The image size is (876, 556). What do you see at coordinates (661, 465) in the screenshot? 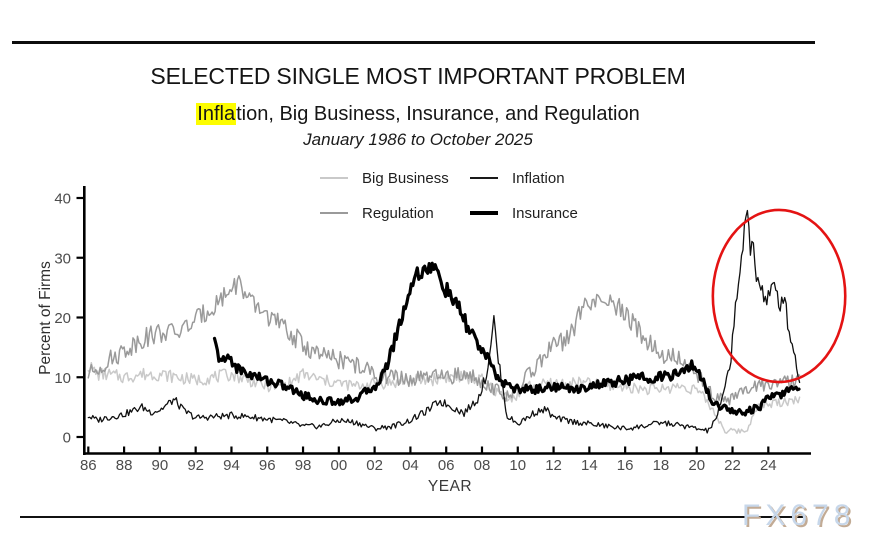
I see `x-tick-label: 18` at bounding box center [661, 465].